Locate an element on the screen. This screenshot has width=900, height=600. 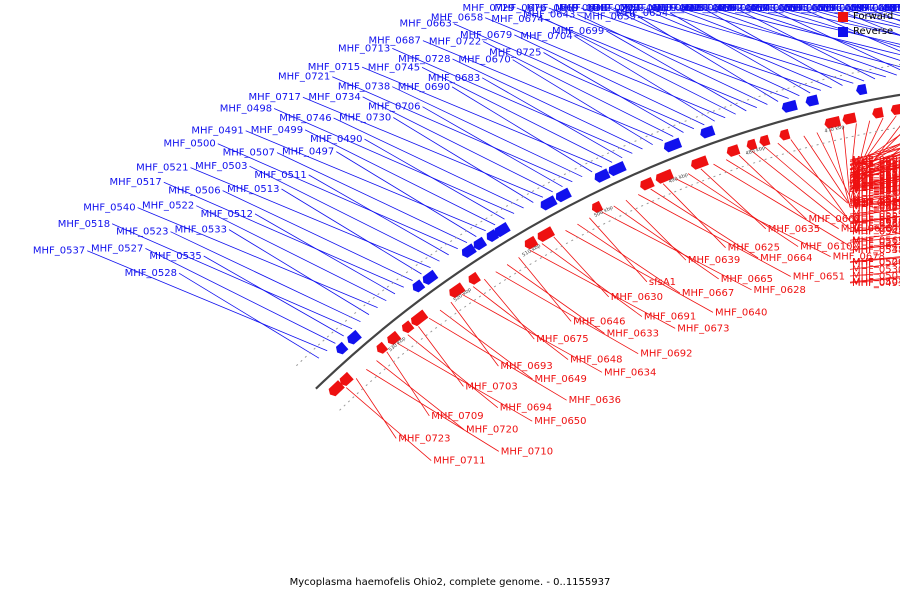
forward-gene-label: MHF_0580 is located at coordinates (876, 165).